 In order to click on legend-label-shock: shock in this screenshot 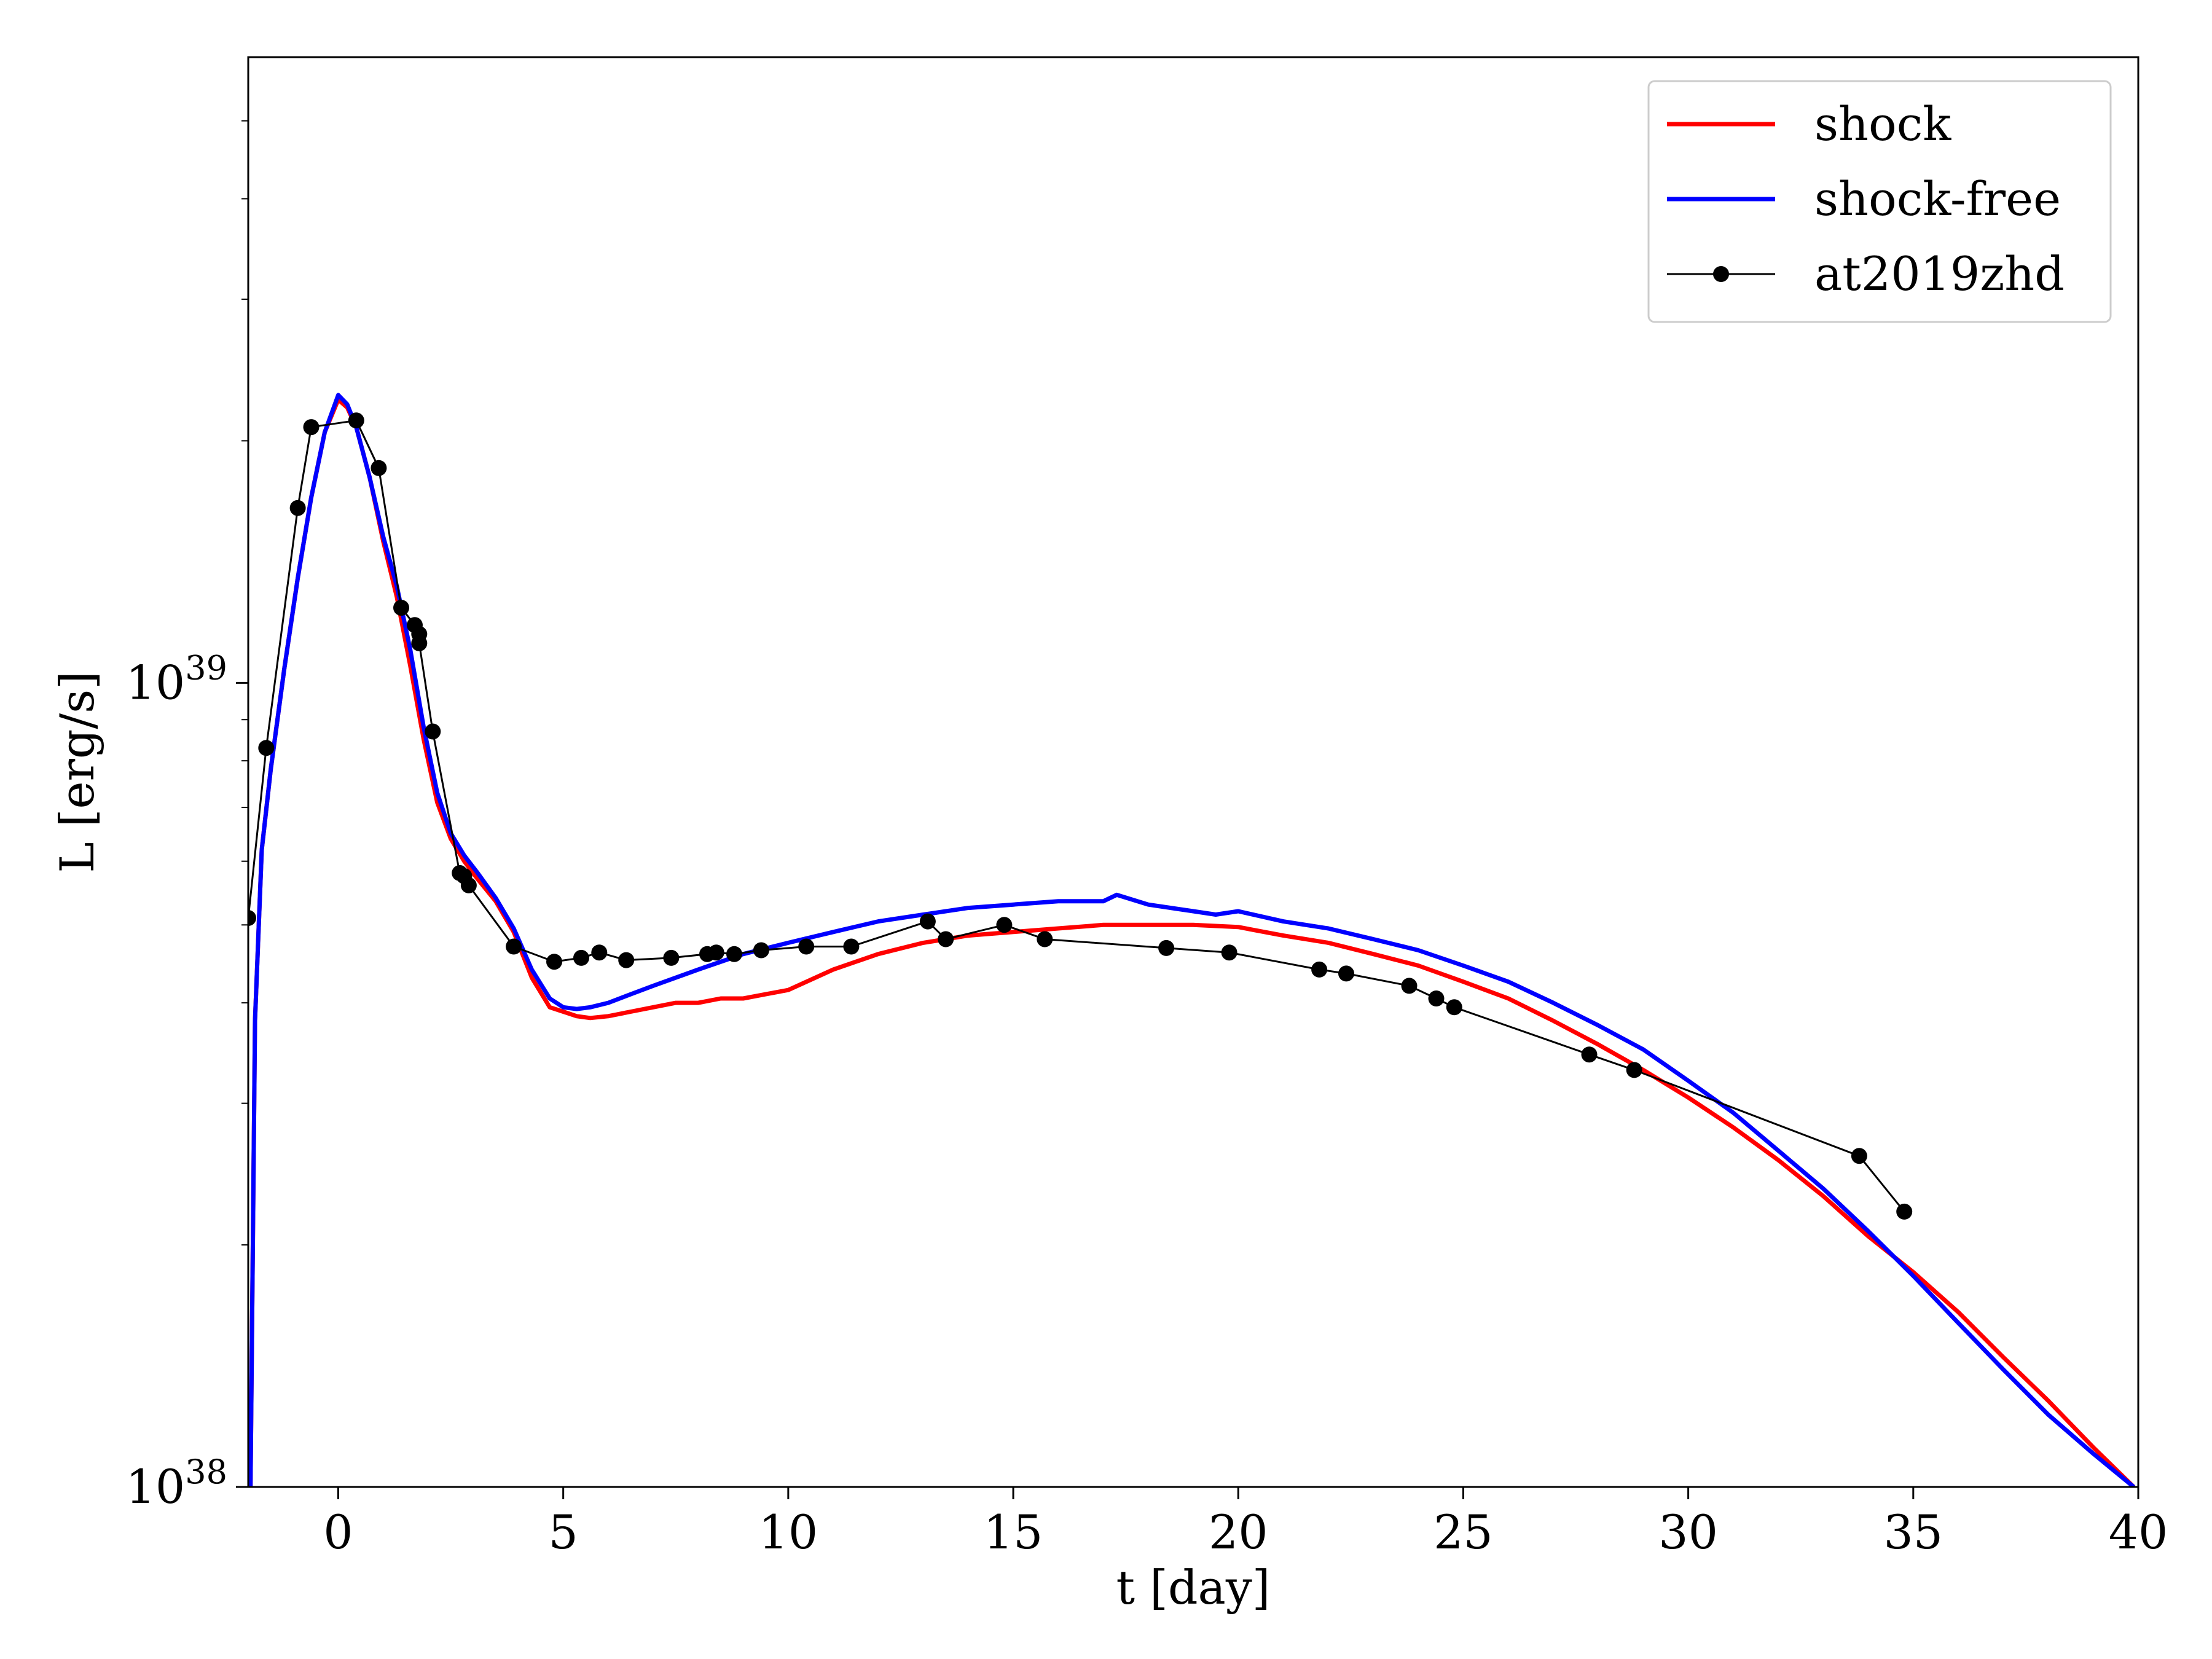, I will do `click(1882, 123)`.